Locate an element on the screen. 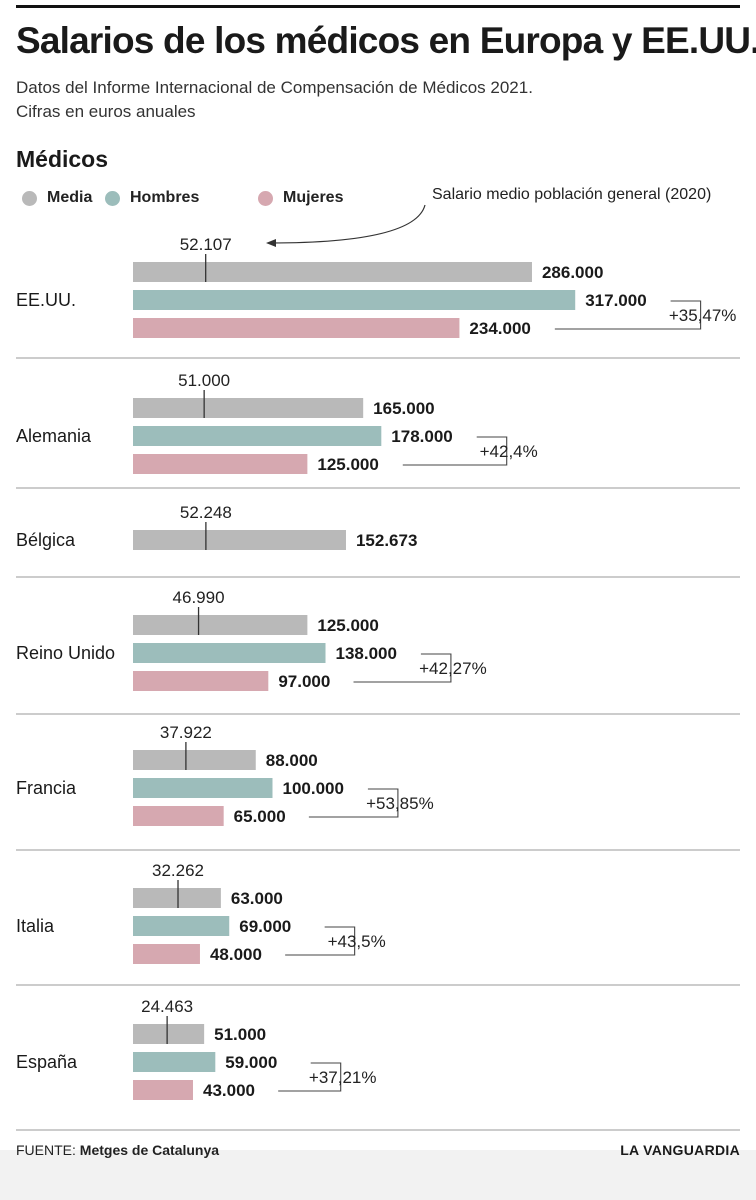  value-label-media-italia: 63.000 is located at coordinates (257, 898).